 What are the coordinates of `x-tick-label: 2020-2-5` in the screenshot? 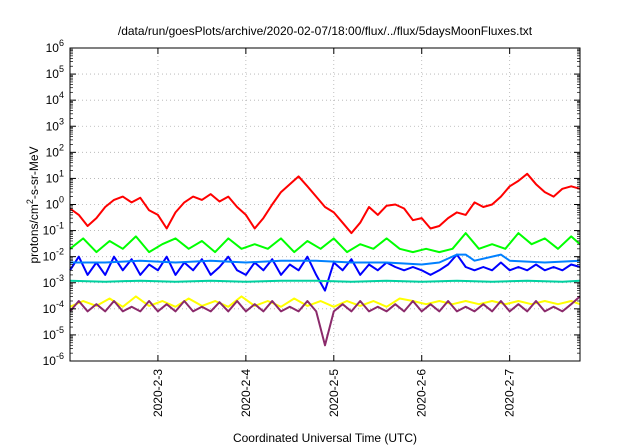 It's located at (334, 393).